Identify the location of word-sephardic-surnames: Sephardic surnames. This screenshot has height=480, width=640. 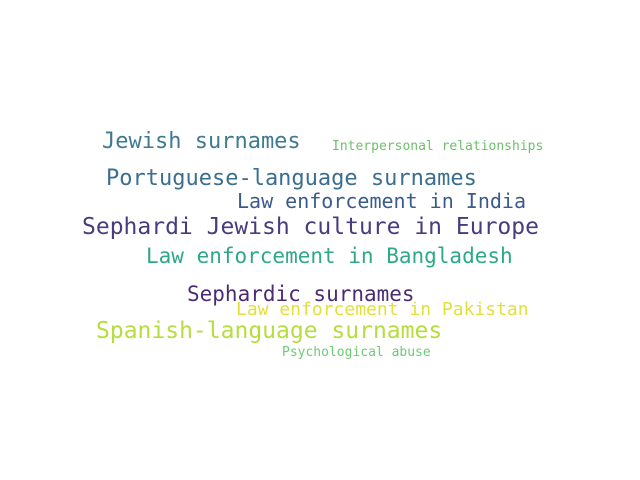
(301, 294).